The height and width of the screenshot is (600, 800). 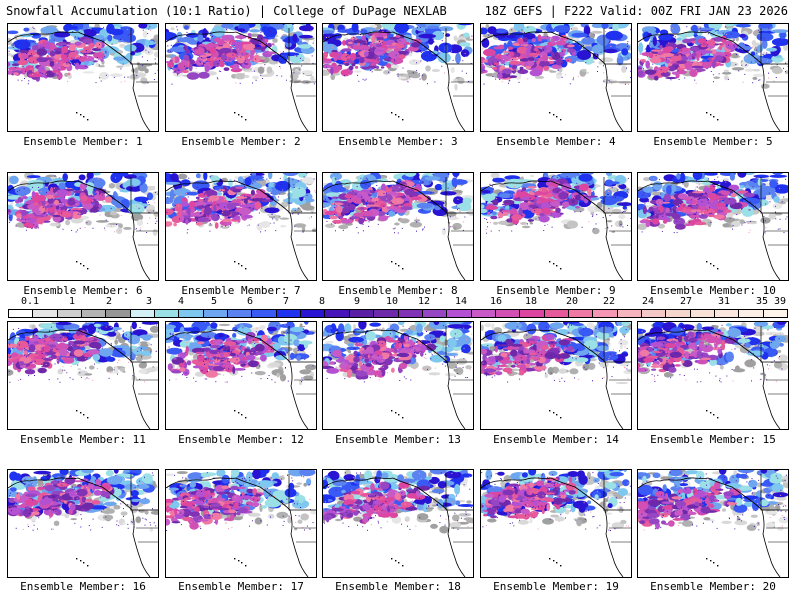 What do you see at coordinates (648, 301) in the screenshot?
I see `colorbar-tick-label: 24` at bounding box center [648, 301].